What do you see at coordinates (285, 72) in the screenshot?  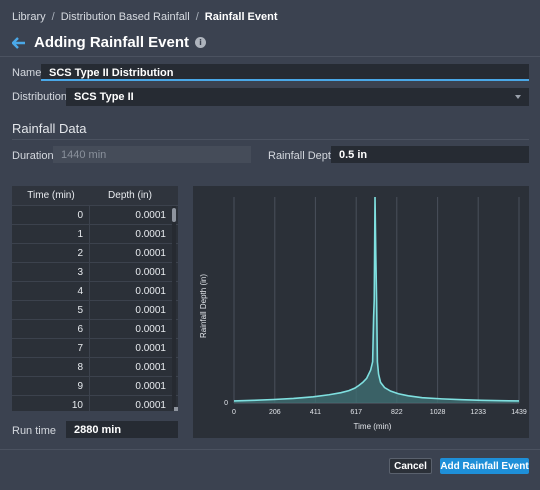 I see `name-input: SCS Type II Distribution` at bounding box center [285, 72].